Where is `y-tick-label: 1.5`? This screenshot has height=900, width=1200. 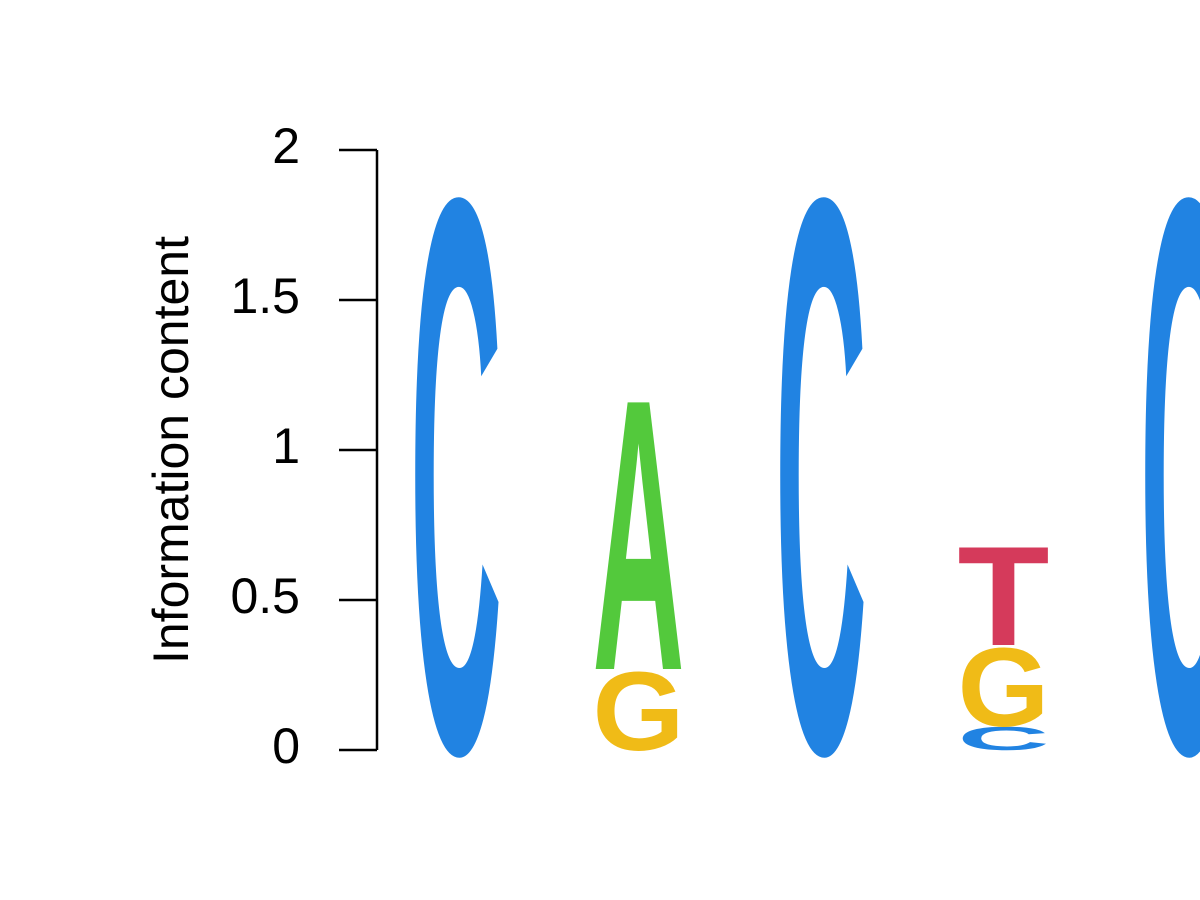 y-tick-label: 1.5 is located at coordinates (265, 296).